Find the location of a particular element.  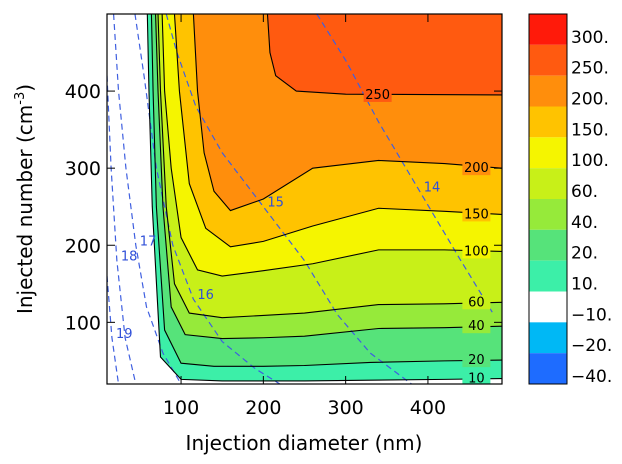

y-axis-label: Injected number (cm-3) is located at coordinates (25, 199).